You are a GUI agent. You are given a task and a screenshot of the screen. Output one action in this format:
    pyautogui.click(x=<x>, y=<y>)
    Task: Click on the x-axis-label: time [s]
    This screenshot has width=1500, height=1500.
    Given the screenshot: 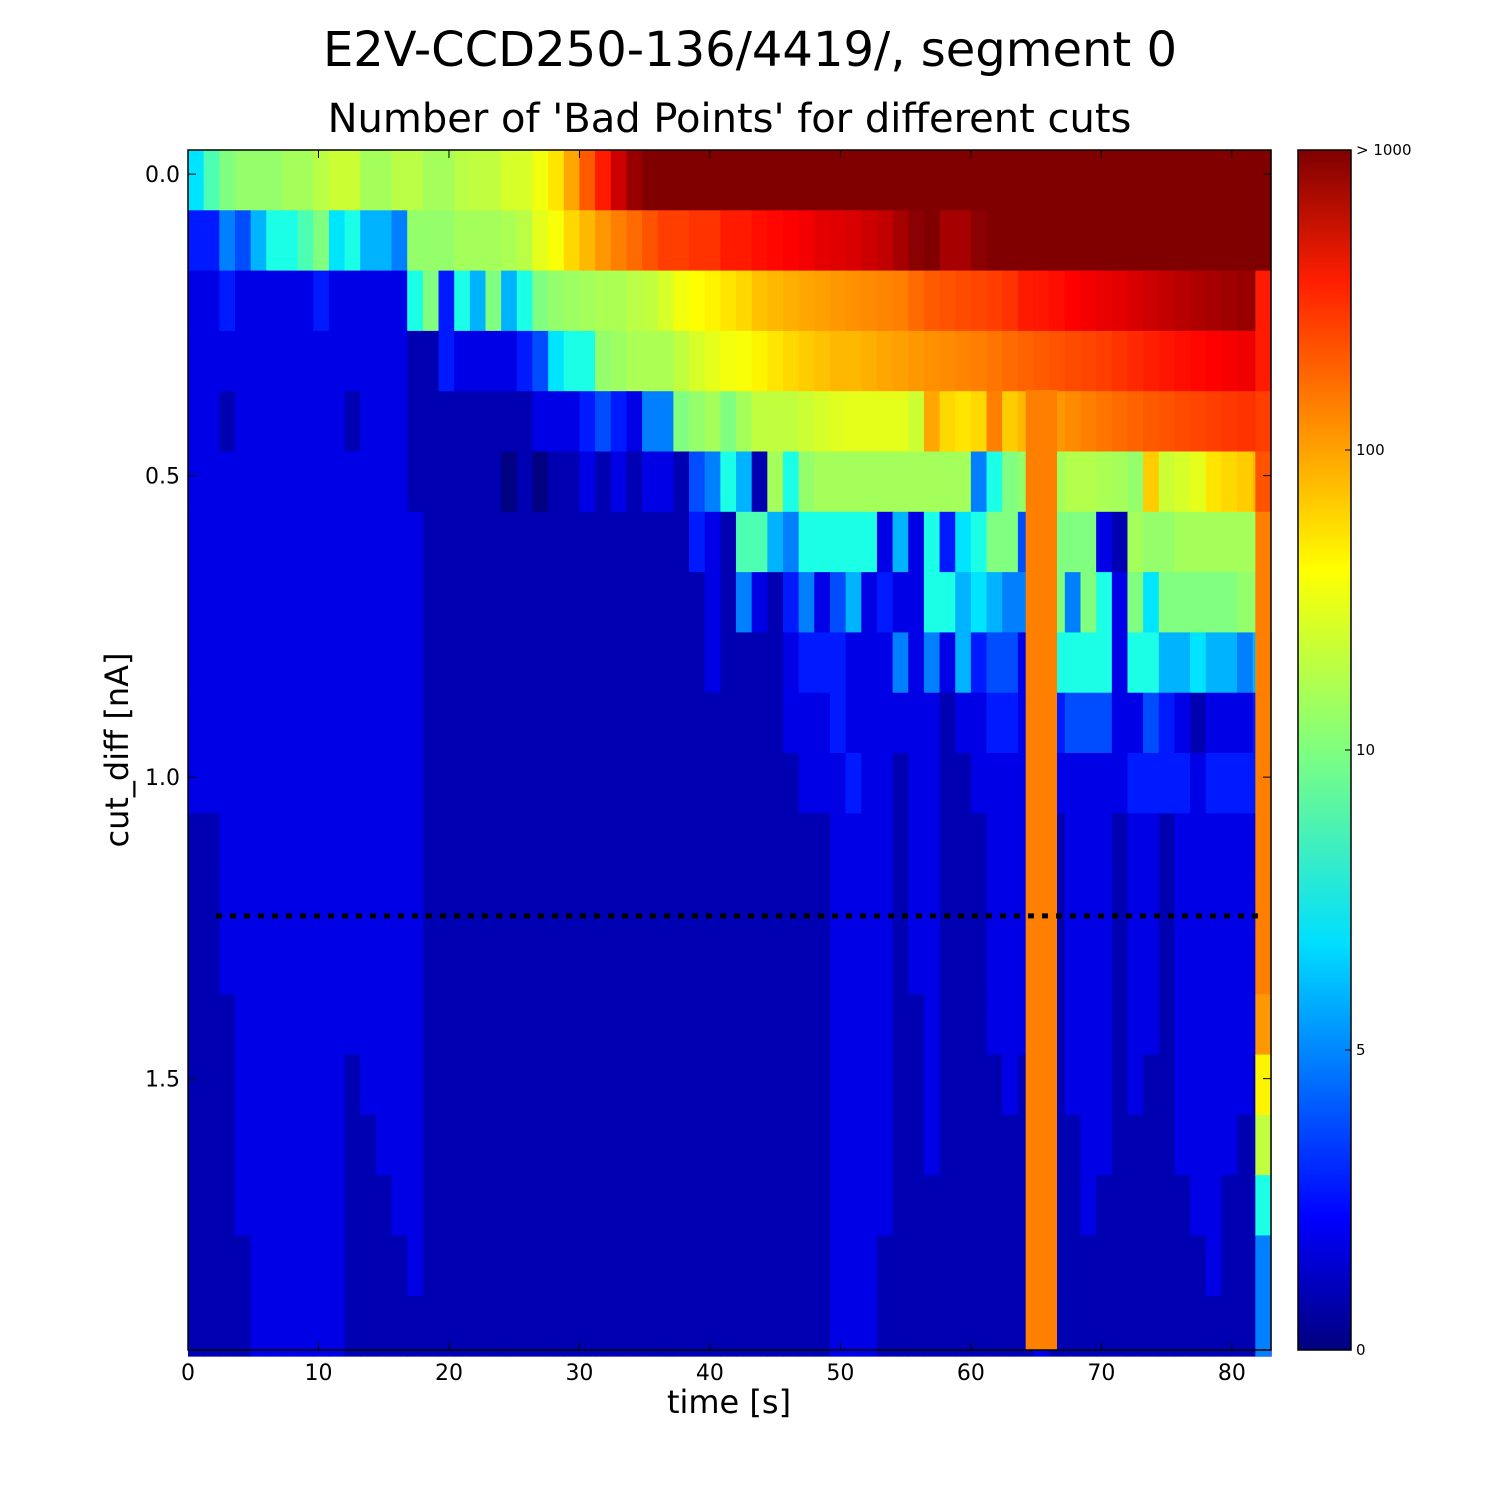 What is the action you would take?
    pyautogui.click(x=729, y=1402)
    